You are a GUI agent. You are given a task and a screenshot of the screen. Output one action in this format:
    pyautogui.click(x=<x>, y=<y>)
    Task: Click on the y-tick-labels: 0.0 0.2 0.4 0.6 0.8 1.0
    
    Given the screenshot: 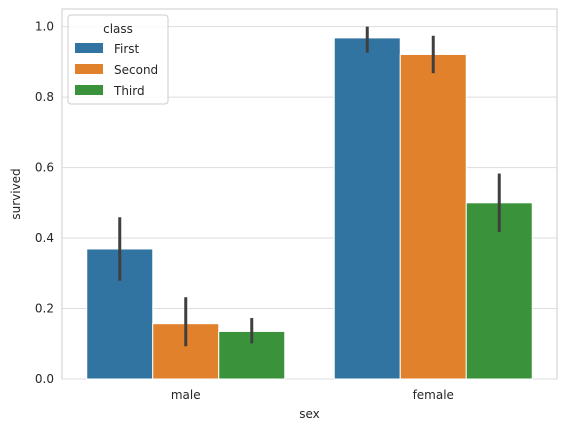 What is the action you would take?
    pyautogui.click(x=44, y=203)
    